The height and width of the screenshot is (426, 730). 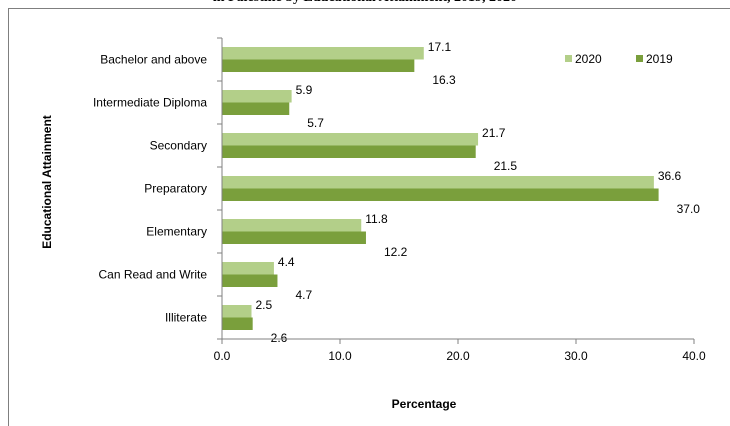 What do you see at coordinates (506, 166) in the screenshot?
I see `value-label-2019-2: 21.5` at bounding box center [506, 166].